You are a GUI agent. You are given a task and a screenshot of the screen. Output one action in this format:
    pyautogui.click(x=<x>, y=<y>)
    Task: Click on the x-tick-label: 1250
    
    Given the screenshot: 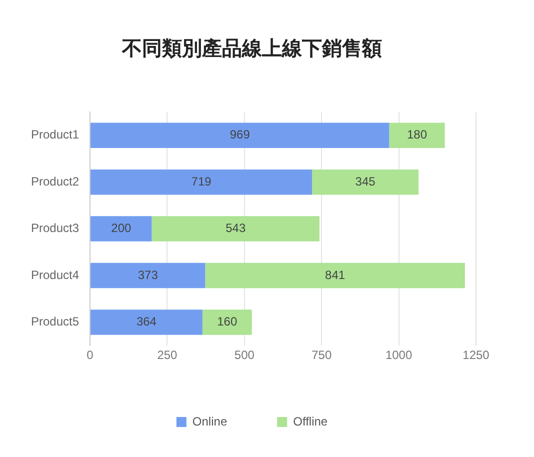 What is the action you would take?
    pyautogui.click(x=476, y=355)
    